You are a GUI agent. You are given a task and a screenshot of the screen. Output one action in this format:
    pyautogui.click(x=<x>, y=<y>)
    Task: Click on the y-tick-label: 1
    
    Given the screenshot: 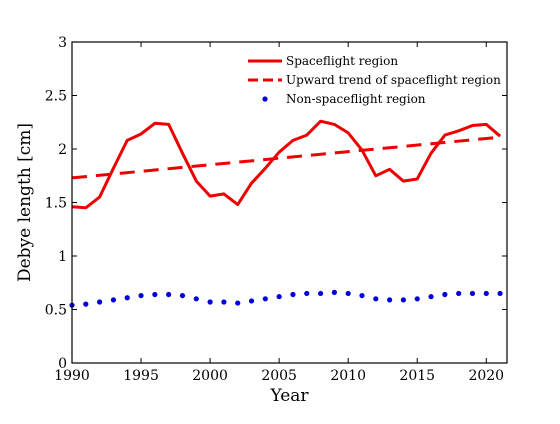 What is the action you would take?
    pyautogui.click(x=62, y=257)
    